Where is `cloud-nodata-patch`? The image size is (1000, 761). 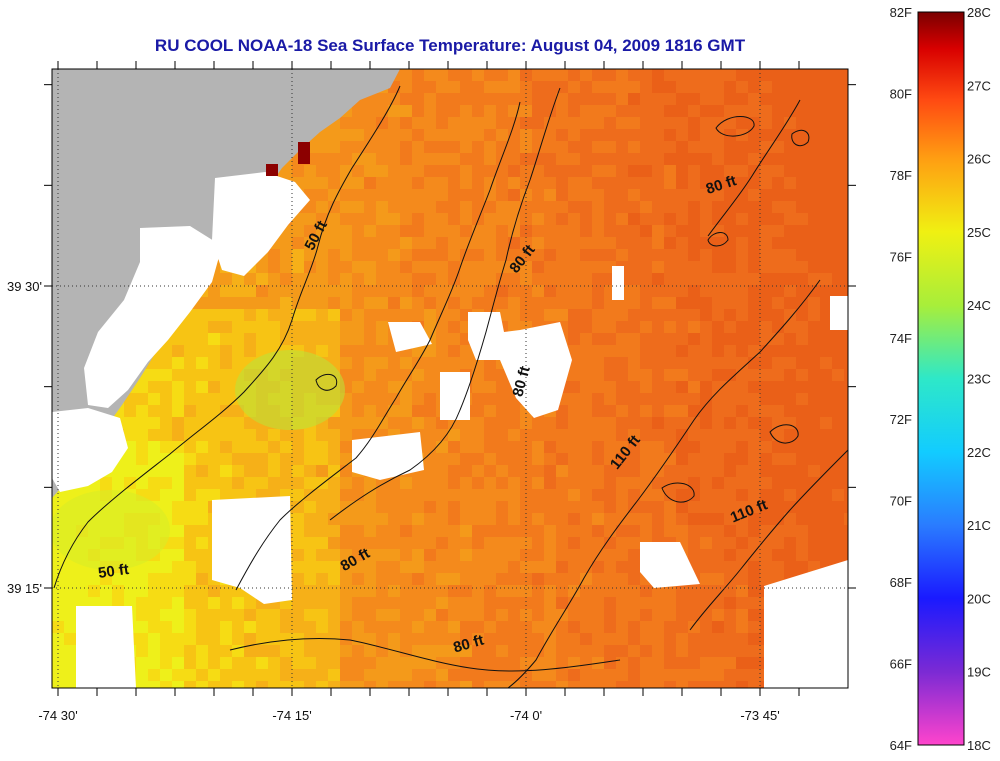
cloud-nodata-patch is located at coordinates (455, 396).